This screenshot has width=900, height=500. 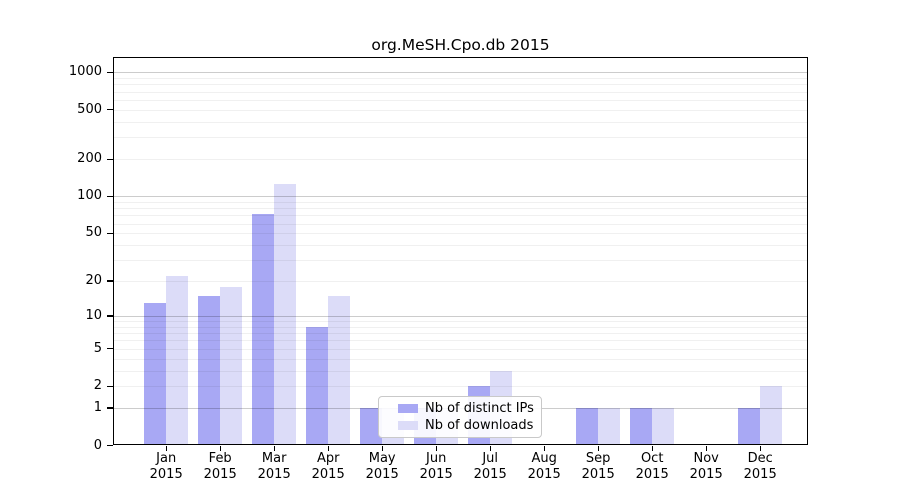 I want to click on x-tick-label-feb: Feb 2015, so click(x=220, y=466).